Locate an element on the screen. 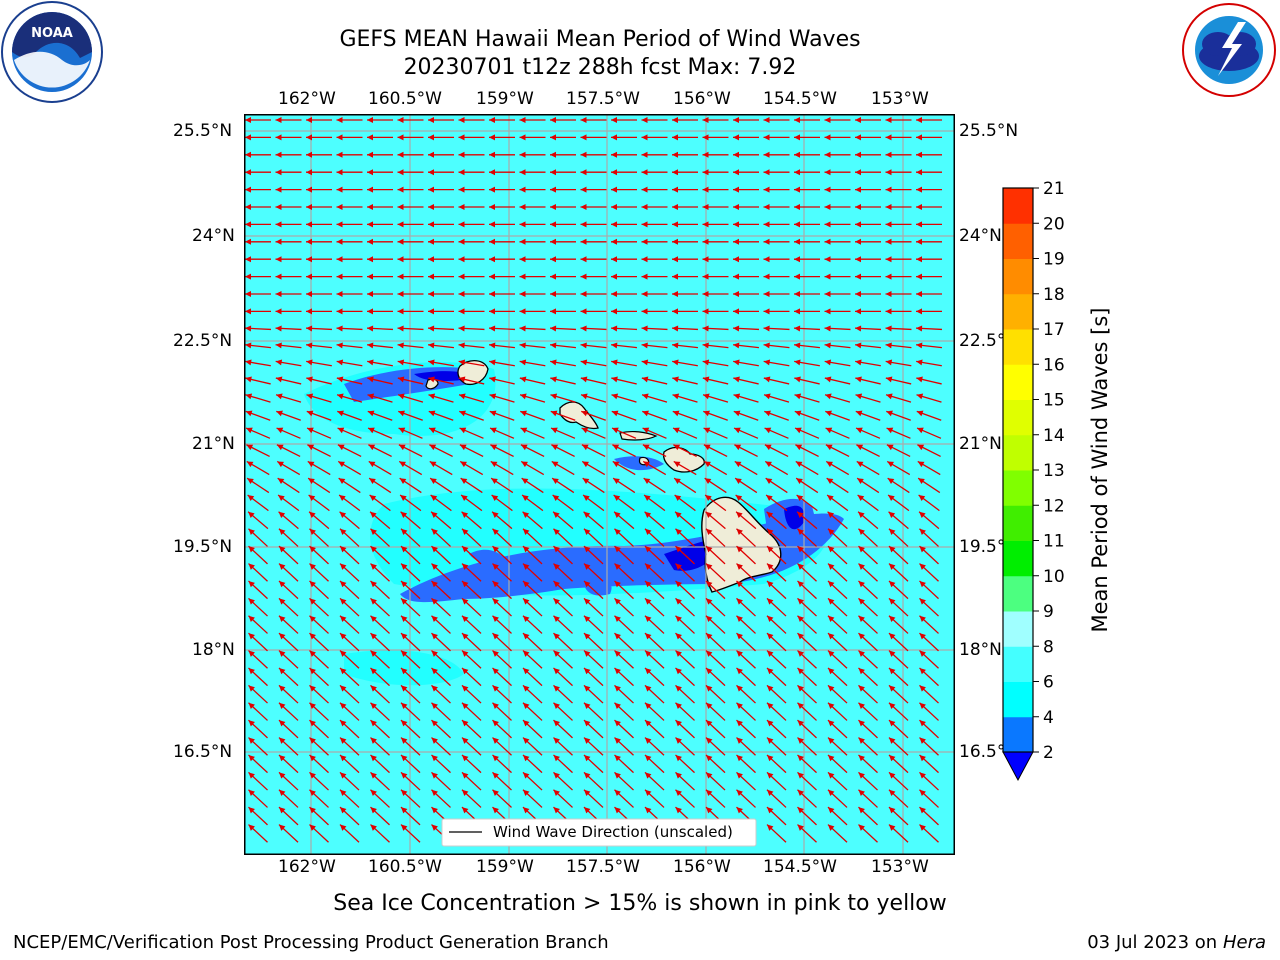  footer-date-text: 03 Jul 2023 on is located at coordinates (1155, 942).